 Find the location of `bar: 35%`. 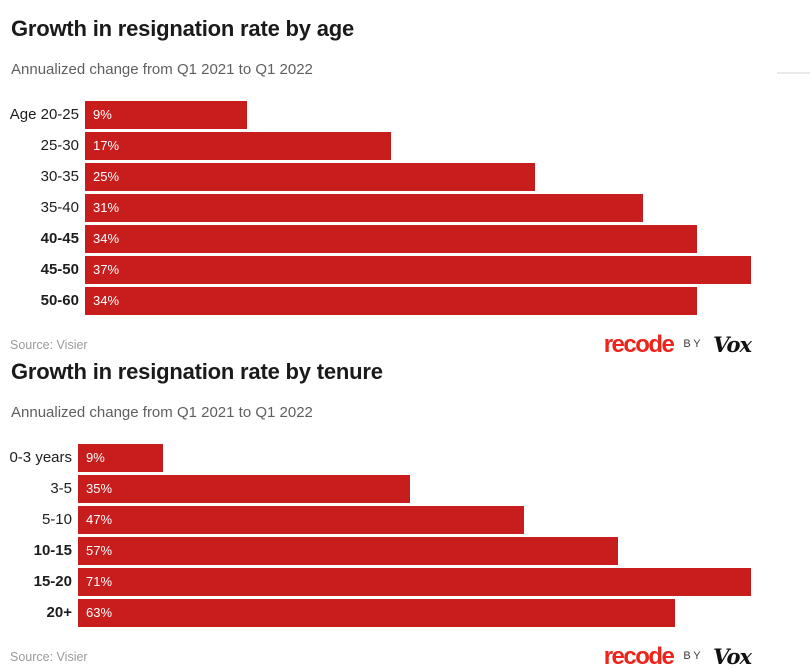

bar: 35% is located at coordinates (244, 488).